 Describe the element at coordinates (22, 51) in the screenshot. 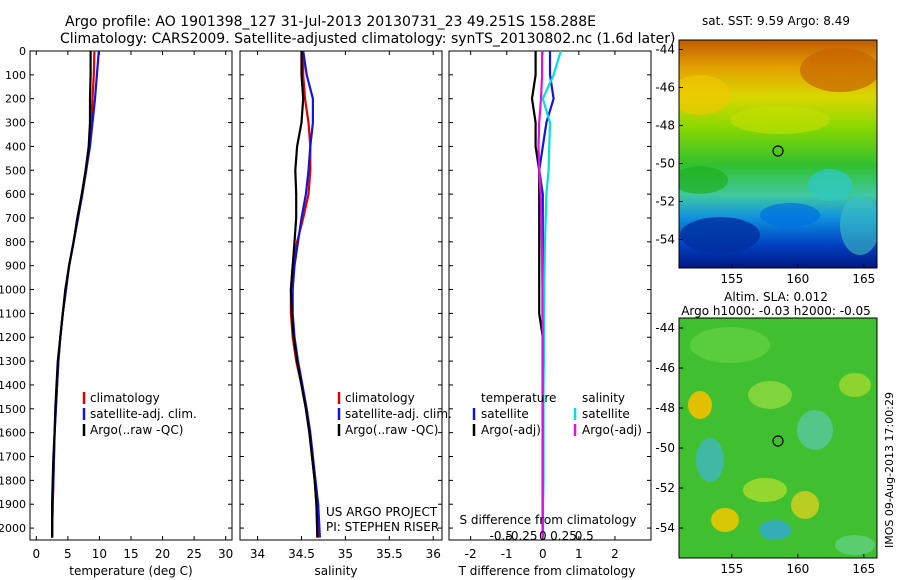

I see `depth-tick-label: 0` at that location.